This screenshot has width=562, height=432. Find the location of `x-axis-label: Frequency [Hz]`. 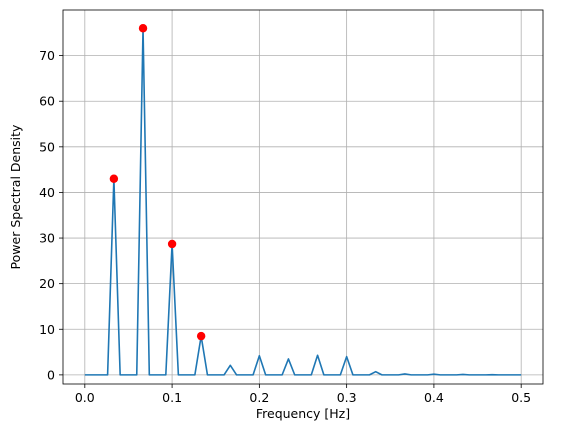

x-axis-label: Frequency [Hz] is located at coordinates (303, 413).